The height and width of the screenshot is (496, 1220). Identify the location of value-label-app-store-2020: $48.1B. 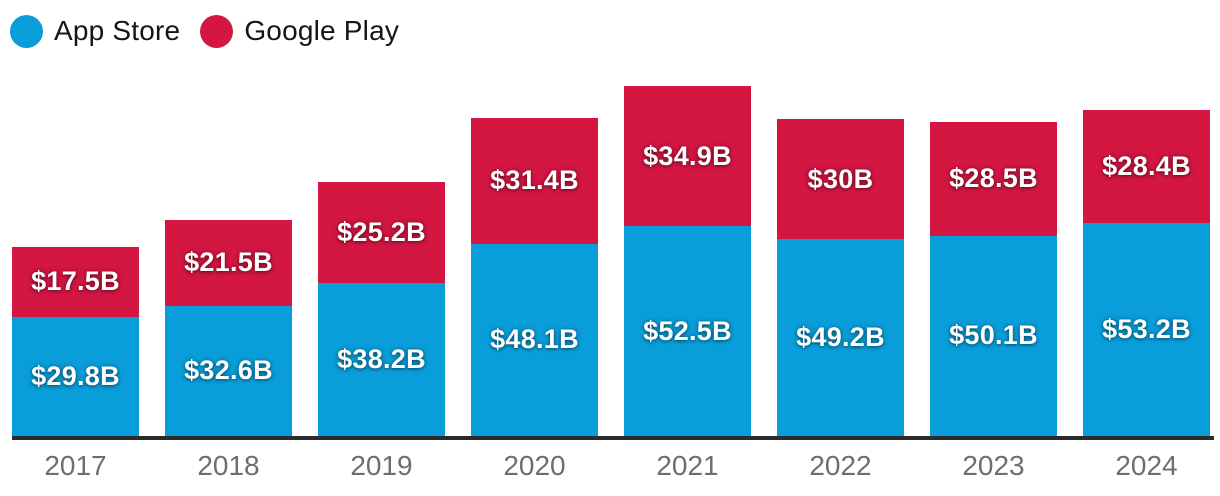
(534, 339).